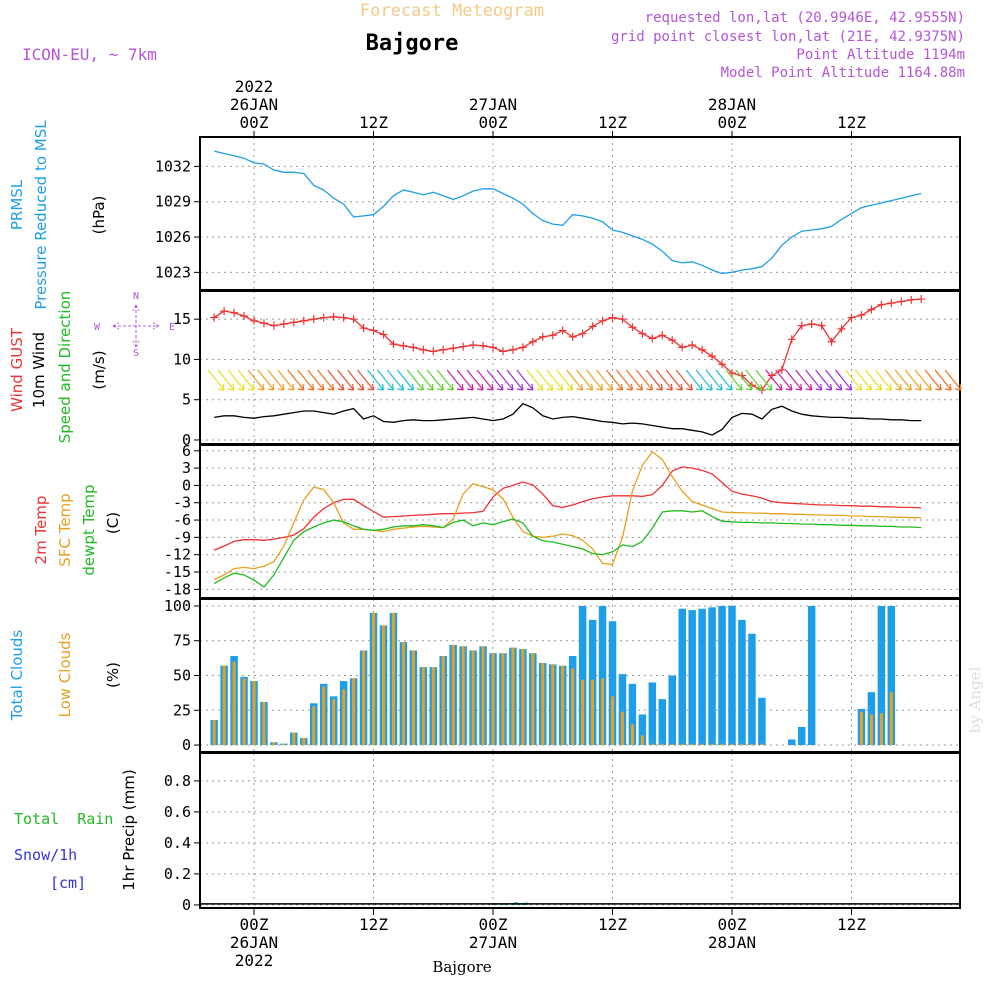 This screenshot has width=1000, height=1000. Describe the element at coordinates (186, 400) in the screenshot. I see `wind-tick-label: 5` at that location.